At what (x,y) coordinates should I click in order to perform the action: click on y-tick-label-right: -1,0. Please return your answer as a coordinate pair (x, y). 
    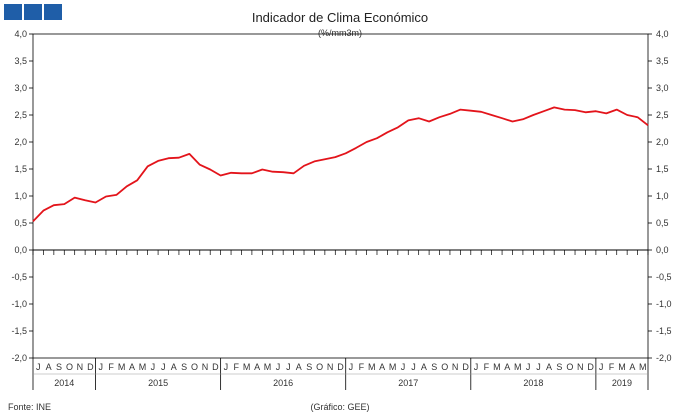
    Looking at the image, I should click on (664, 304).